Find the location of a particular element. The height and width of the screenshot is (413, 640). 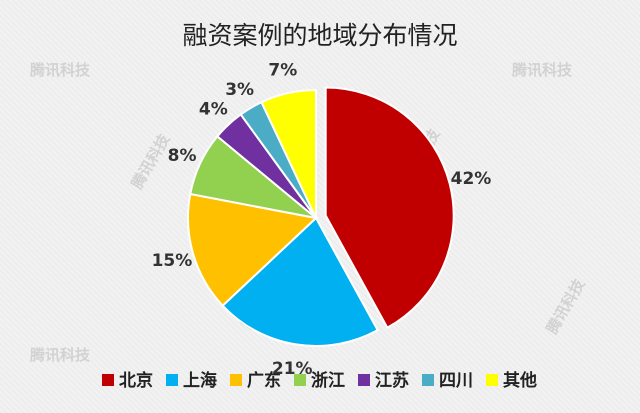

legend-item-6: 其他 is located at coordinates (511, 380).